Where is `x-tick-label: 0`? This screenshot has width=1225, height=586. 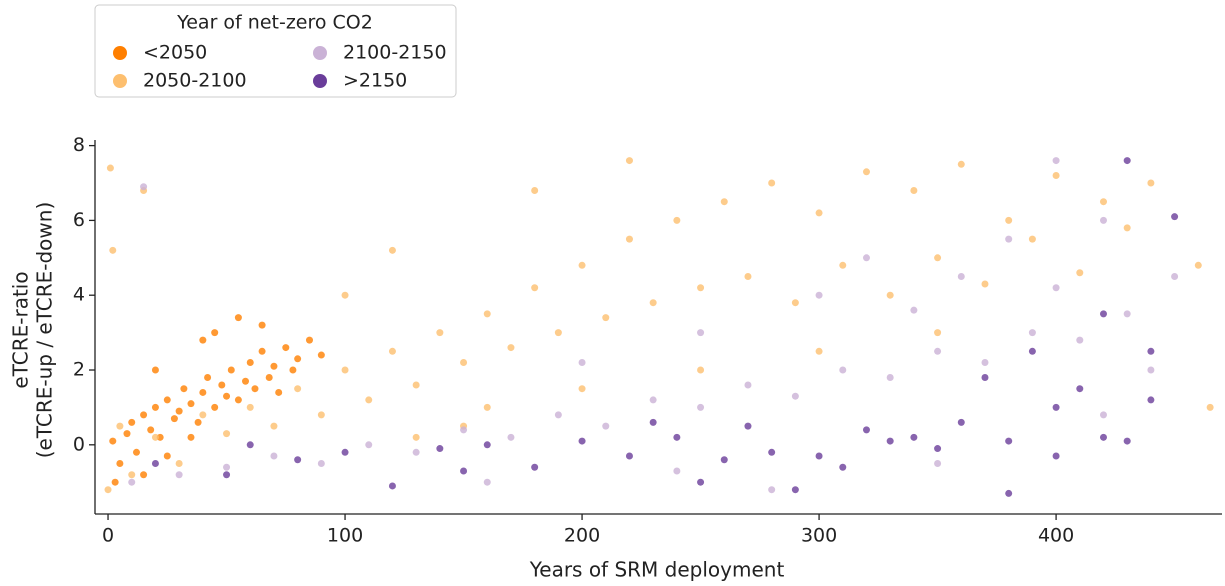 x-tick-label: 0 is located at coordinates (108, 536).